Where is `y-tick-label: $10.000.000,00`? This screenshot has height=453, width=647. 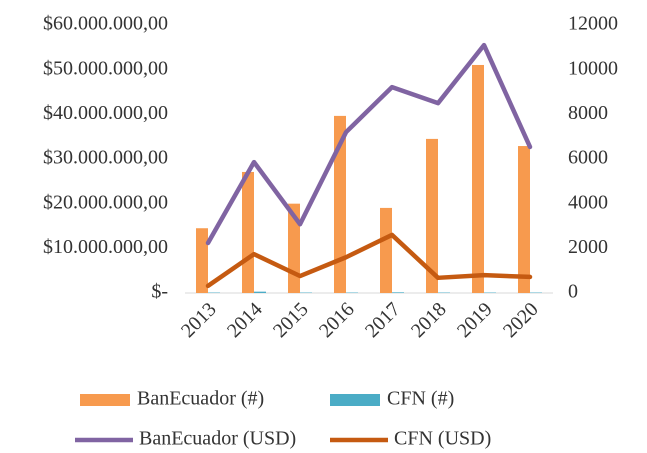 y-tick-label: $10.000.000,00 is located at coordinates (105, 247).